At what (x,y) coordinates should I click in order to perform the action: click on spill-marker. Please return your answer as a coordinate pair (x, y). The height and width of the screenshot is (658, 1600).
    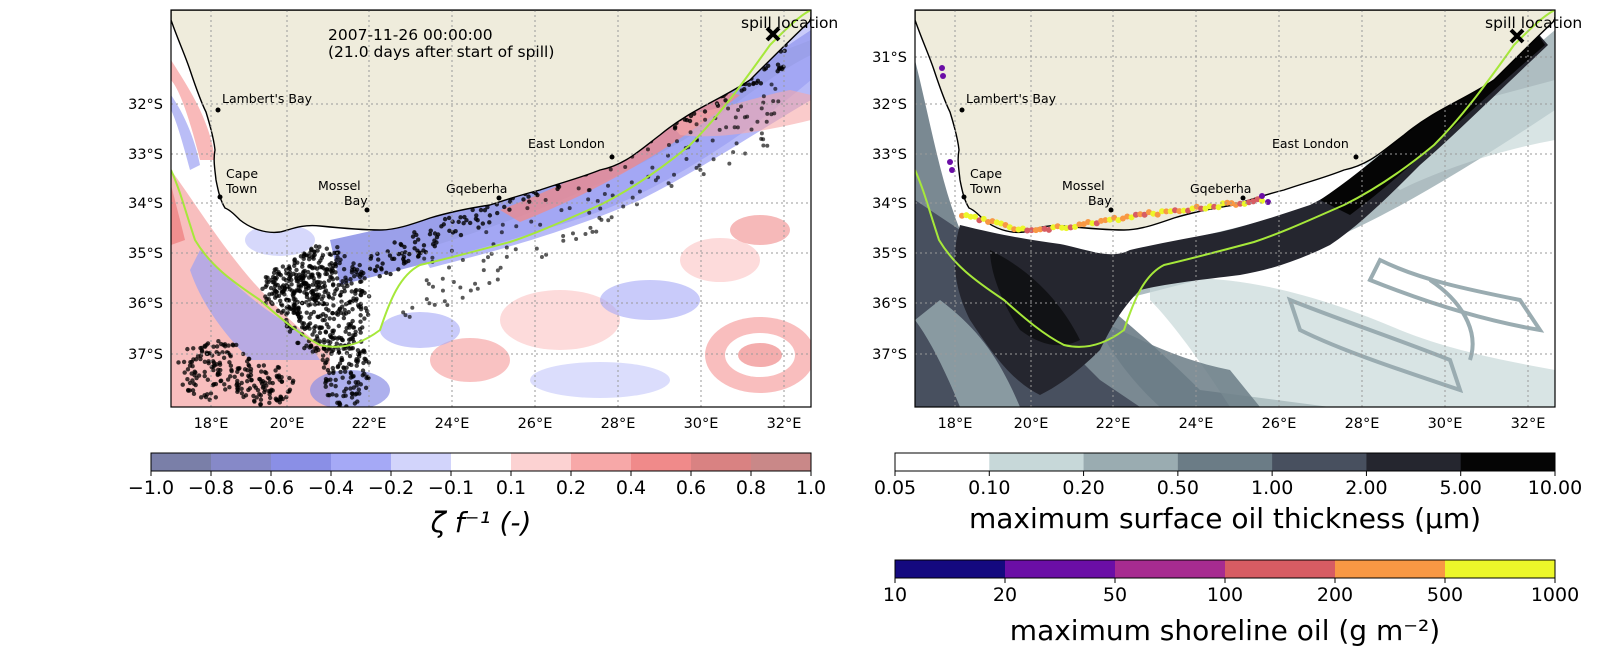
    Looking at the image, I should click on (773, 34).